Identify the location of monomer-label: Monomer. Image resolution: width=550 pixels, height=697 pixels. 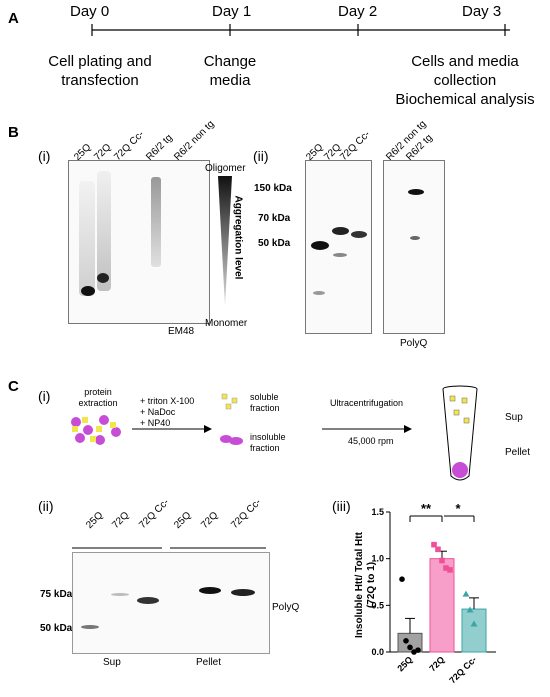
(226, 323).